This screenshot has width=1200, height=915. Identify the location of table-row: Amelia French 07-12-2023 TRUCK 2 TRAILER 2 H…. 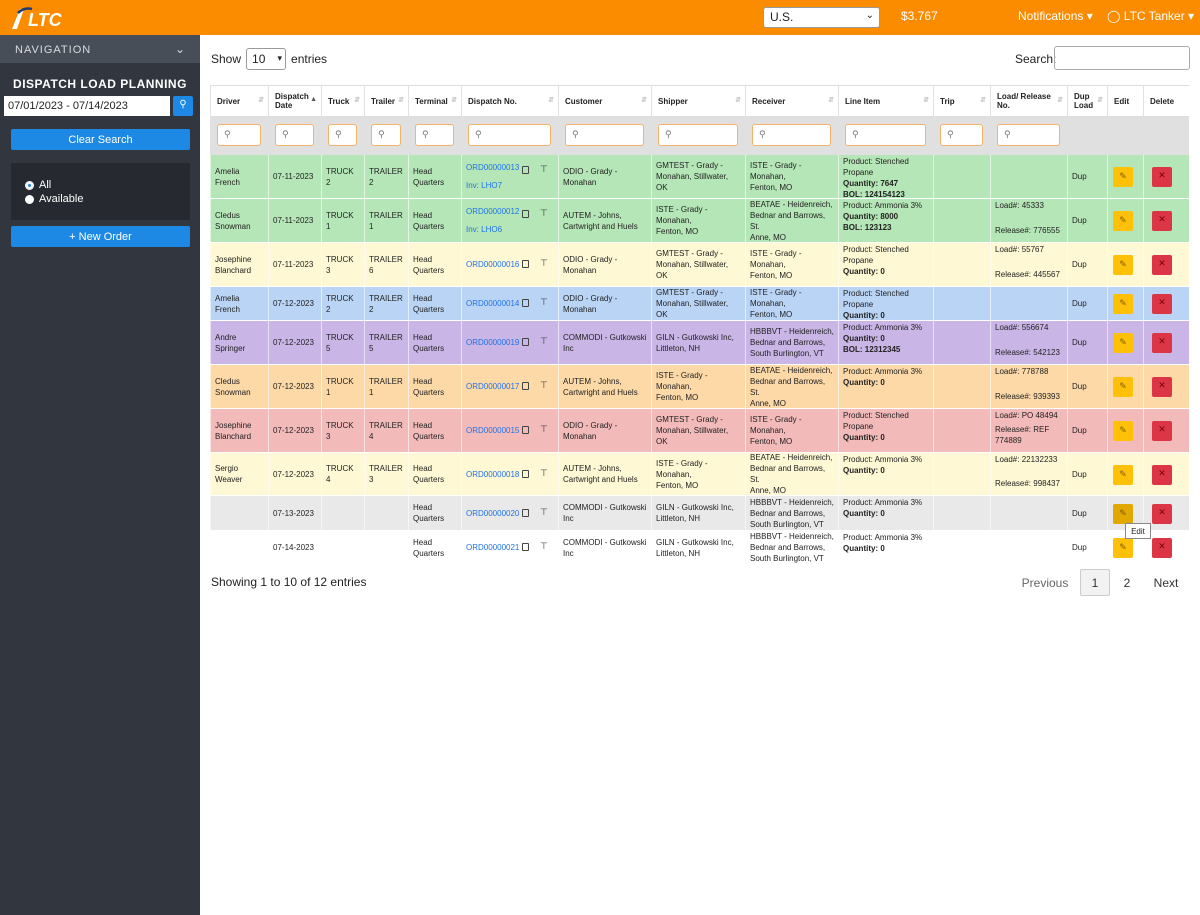
(699, 304).